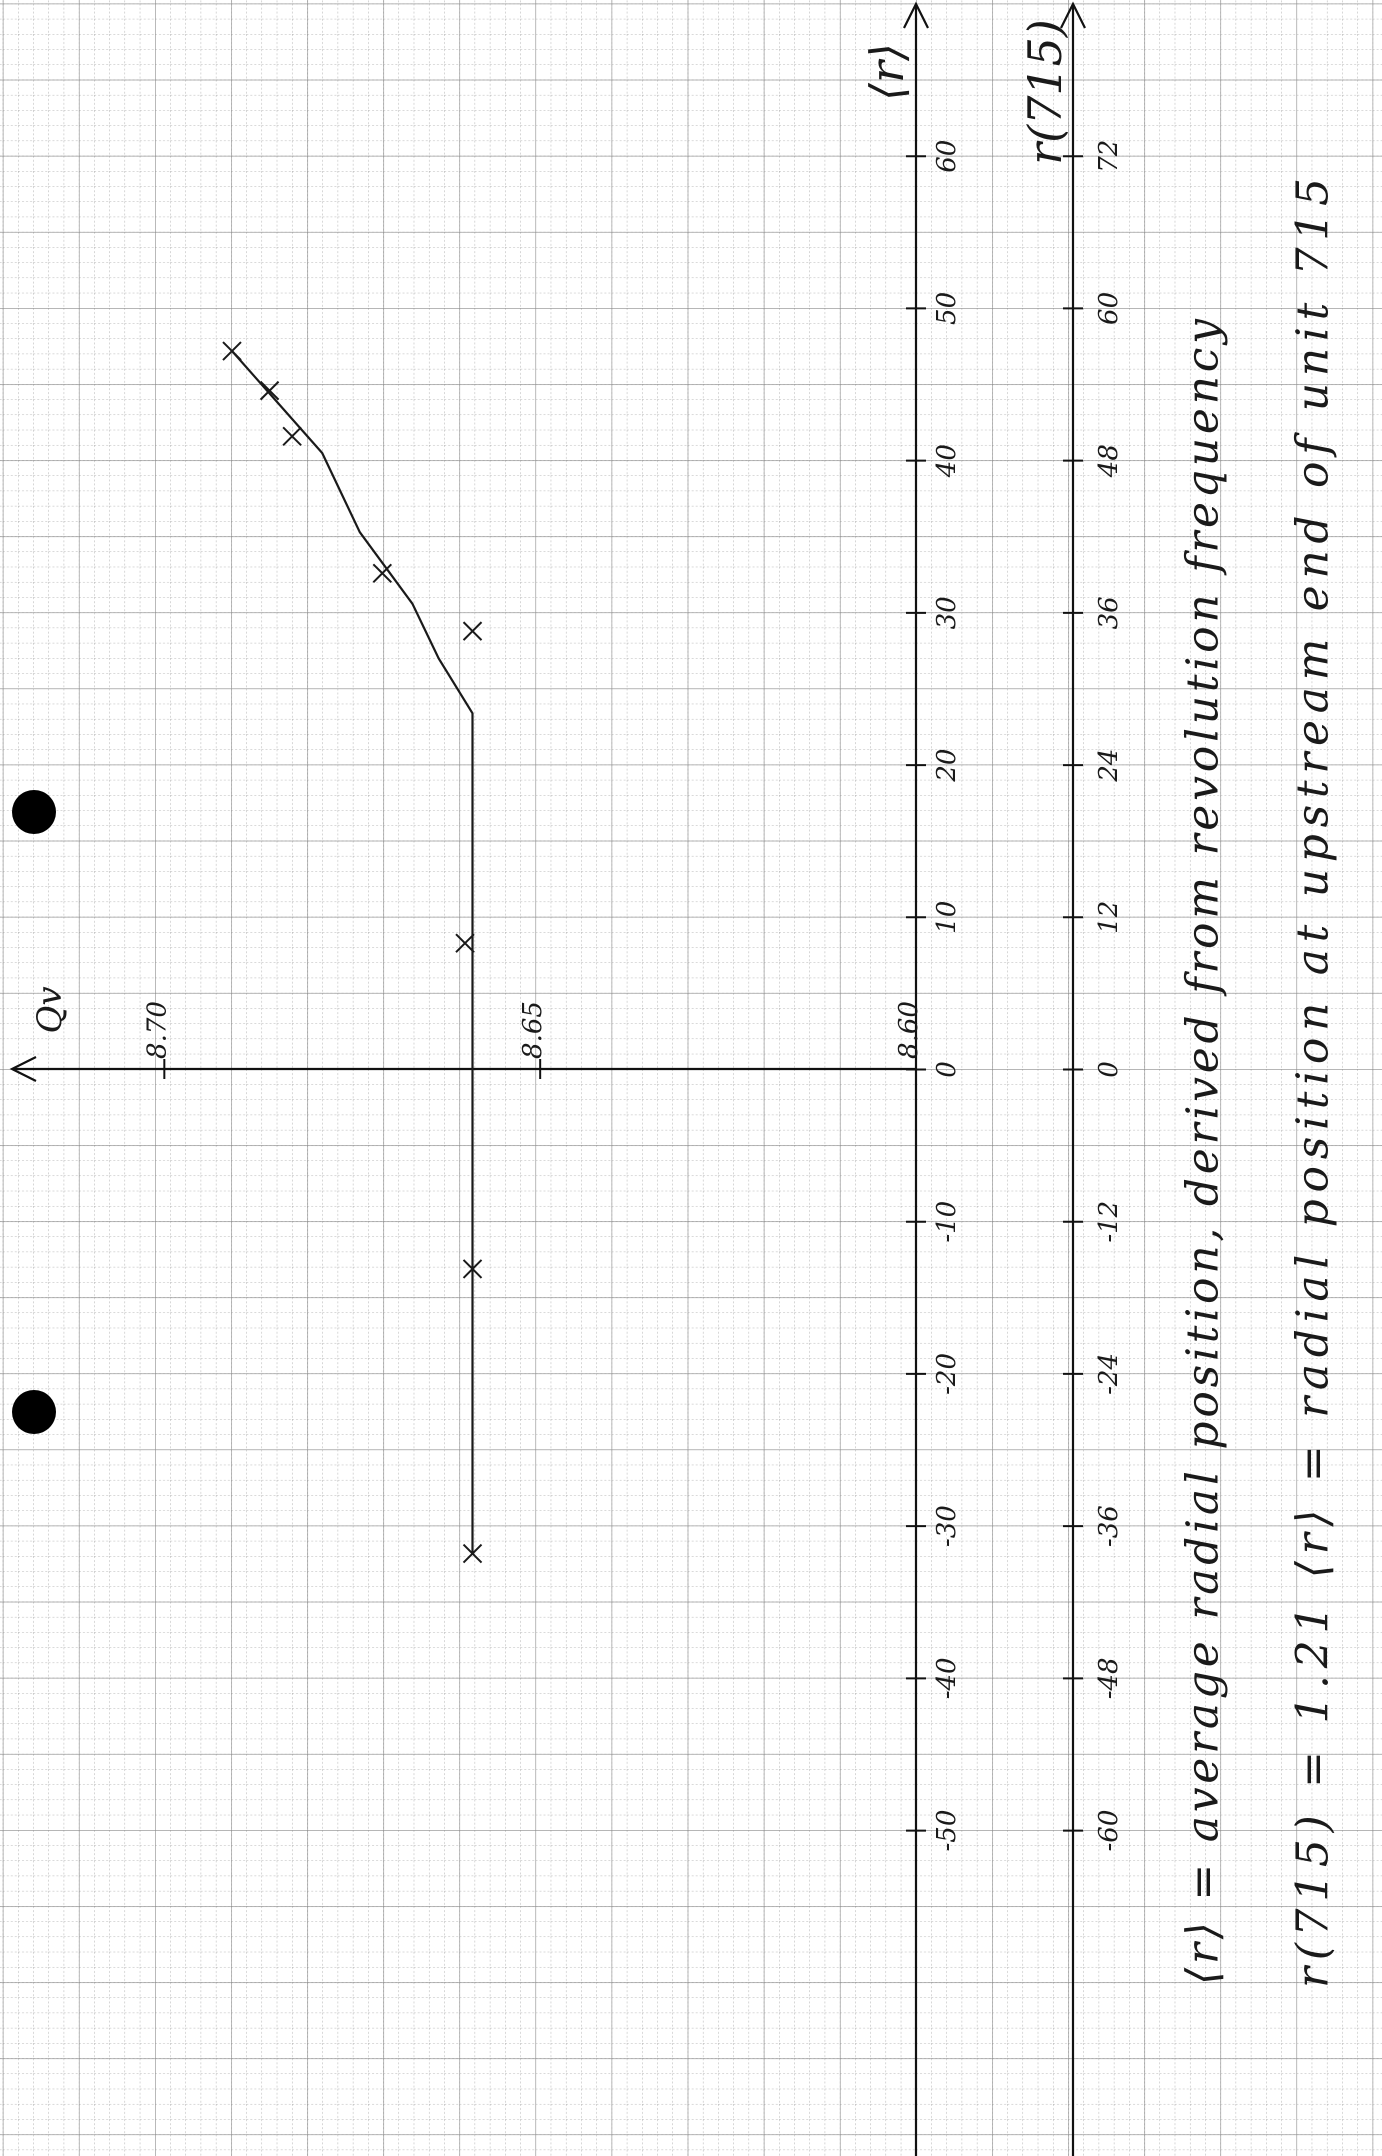  Describe the element at coordinates (1109, 1526) in the screenshot. I see `x2-tick-label: -36` at that location.